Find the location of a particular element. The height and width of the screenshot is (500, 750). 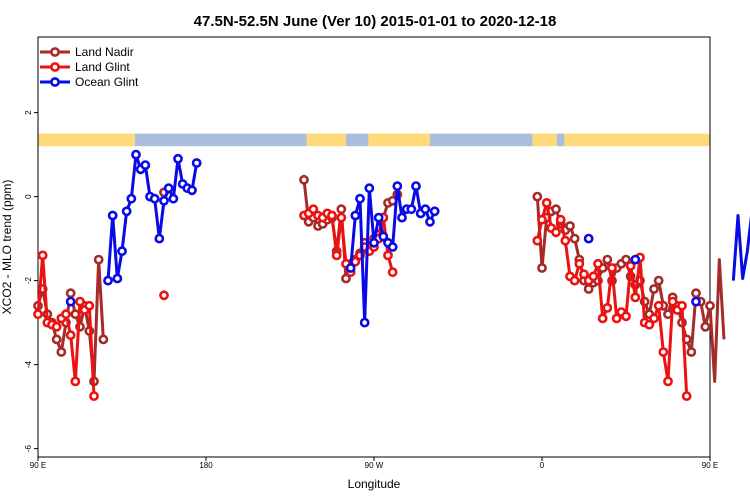

y-axis-label: XCO2 - MLO trend (ppm) is located at coordinates (7, 247).